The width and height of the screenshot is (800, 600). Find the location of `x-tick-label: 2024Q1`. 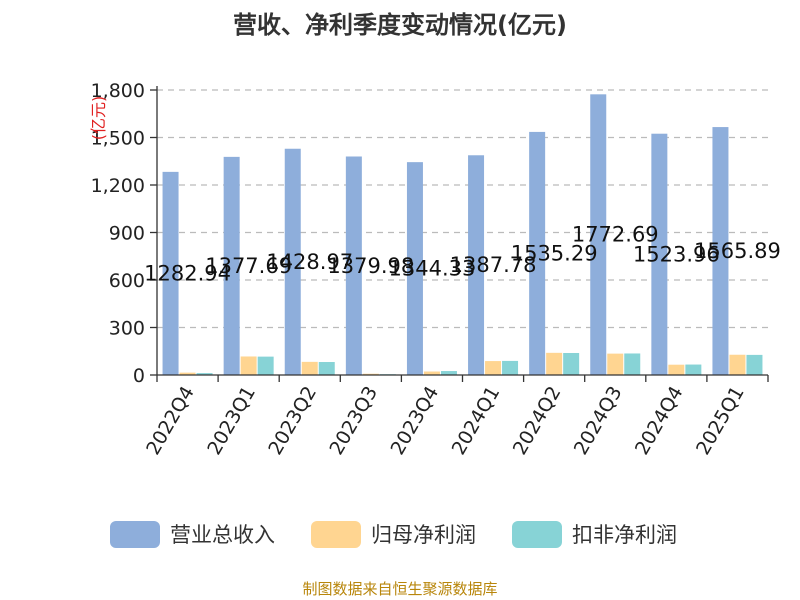

x-tick-label: 2024Q1 is located at coordinates (476, 421).